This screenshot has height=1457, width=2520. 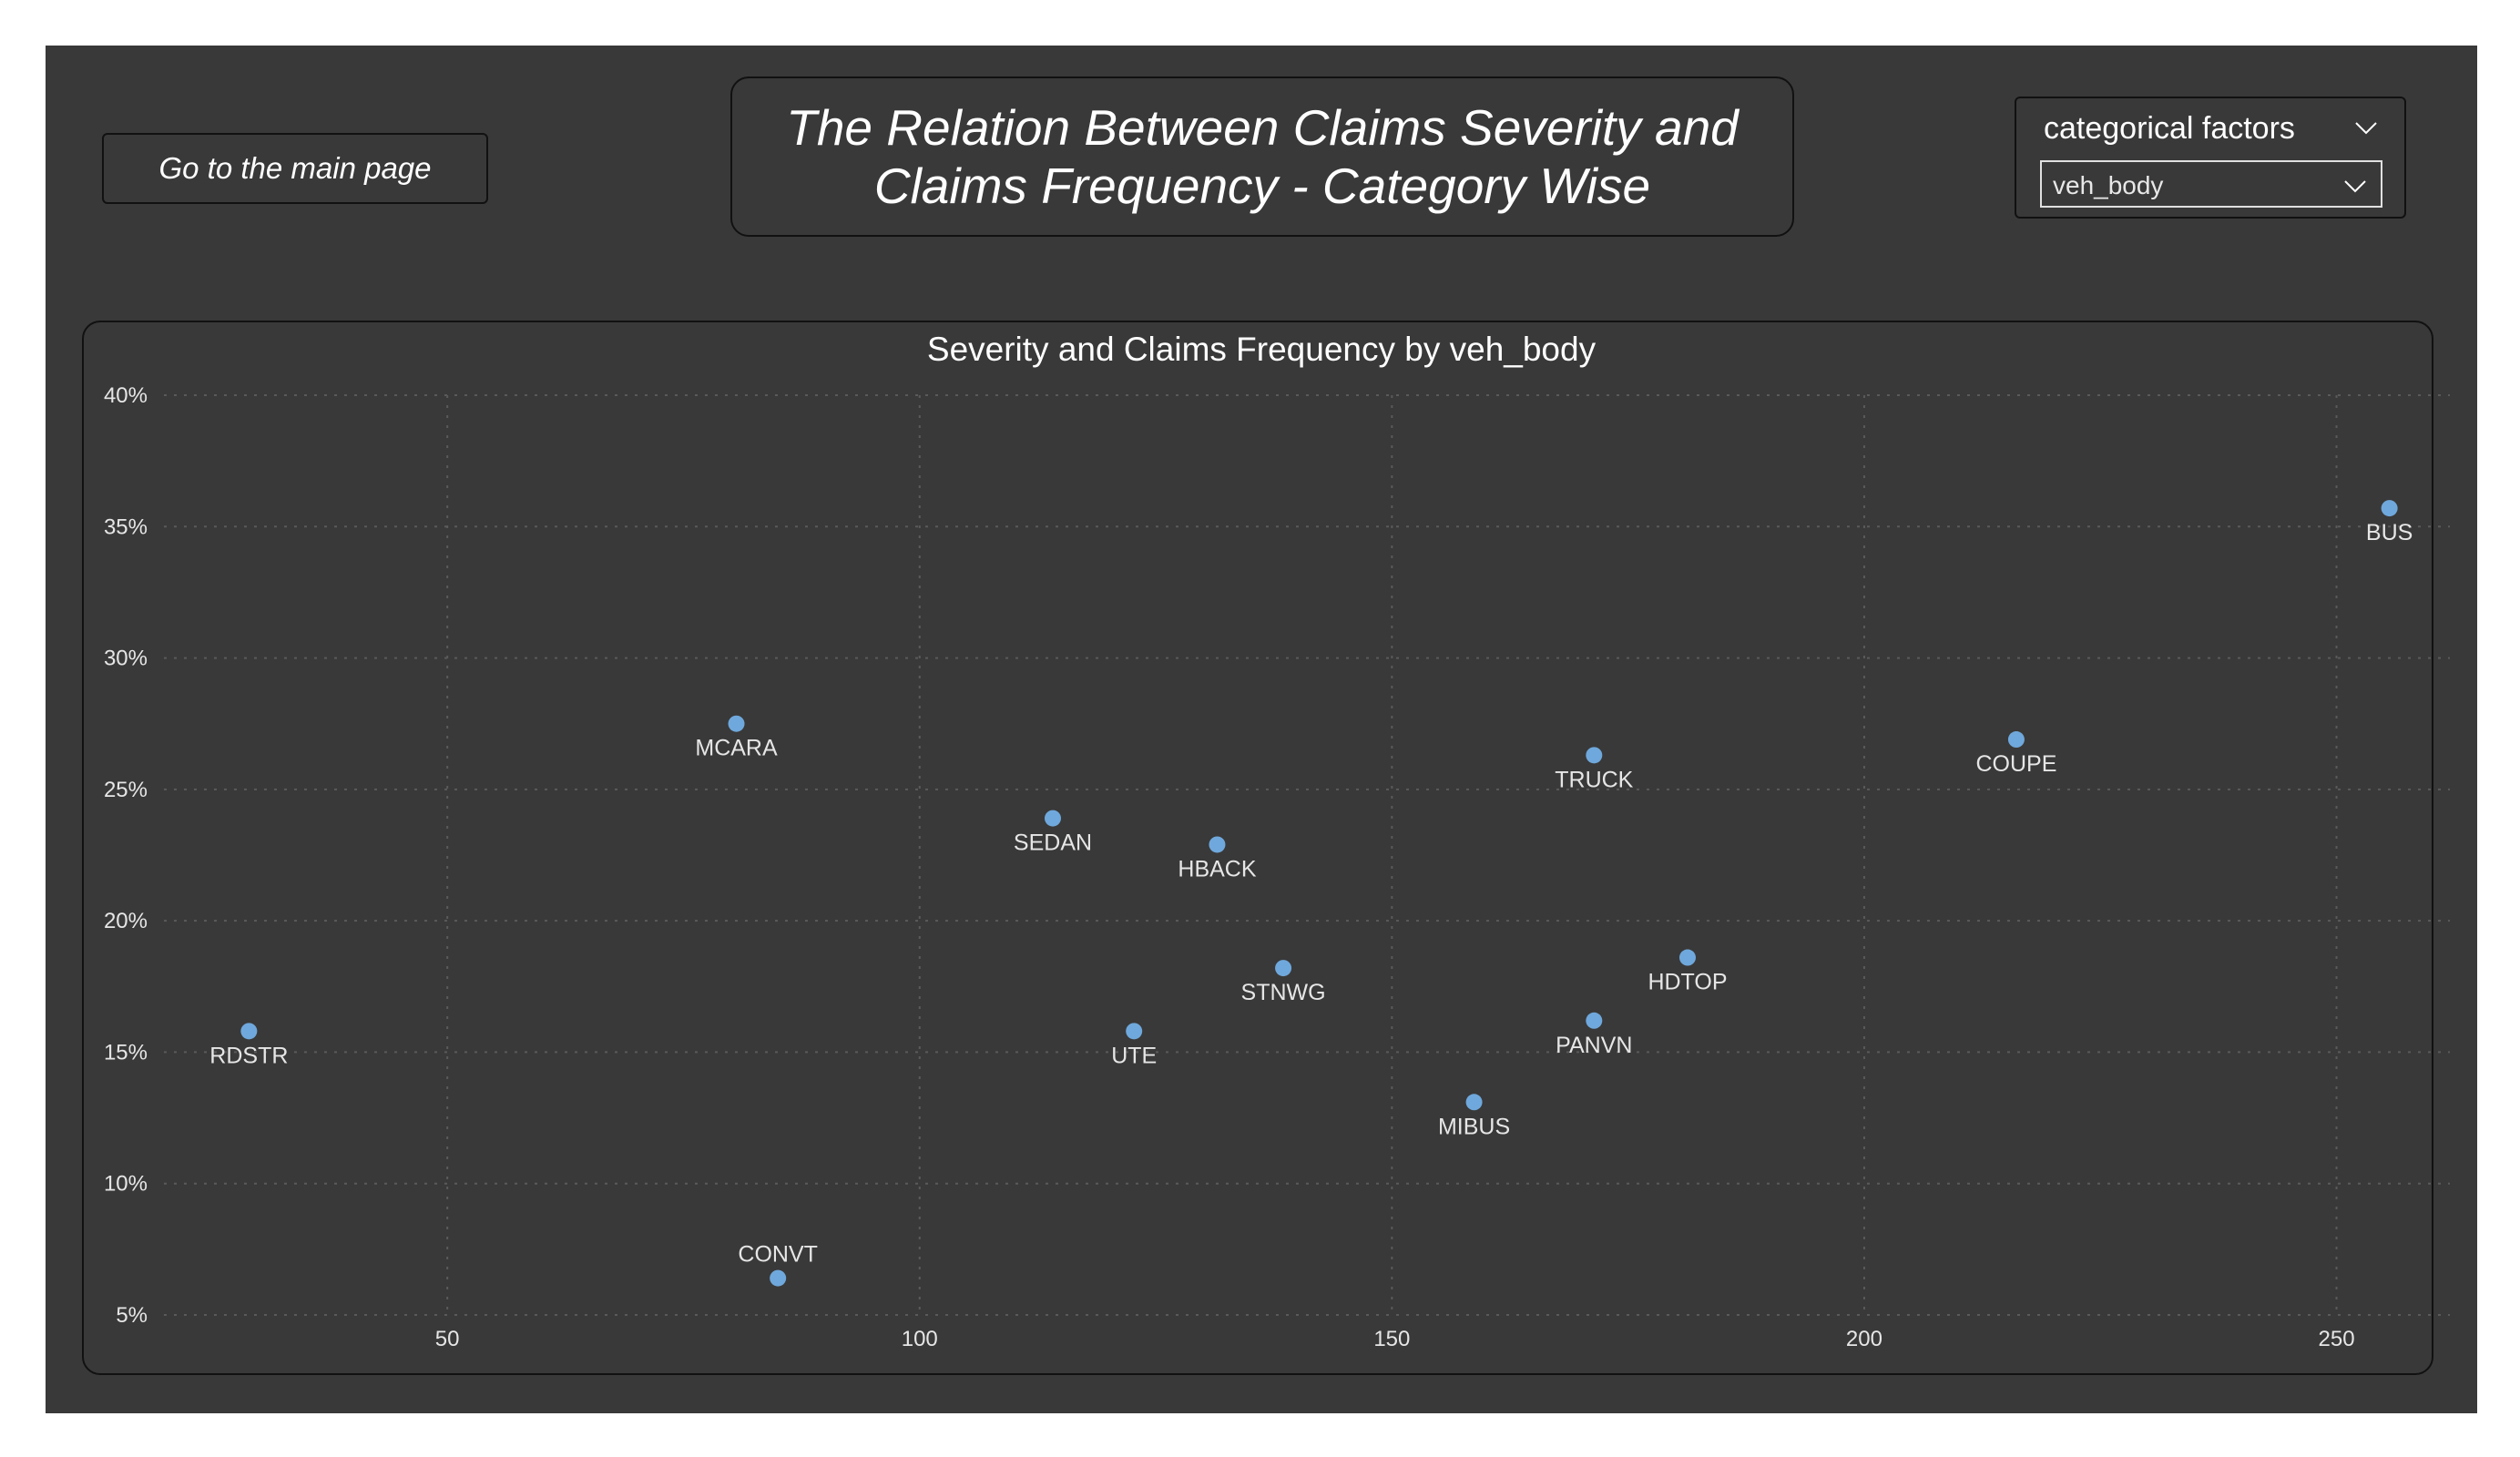 I want to click on data-point-coupe, so click(x=2016, y=740).